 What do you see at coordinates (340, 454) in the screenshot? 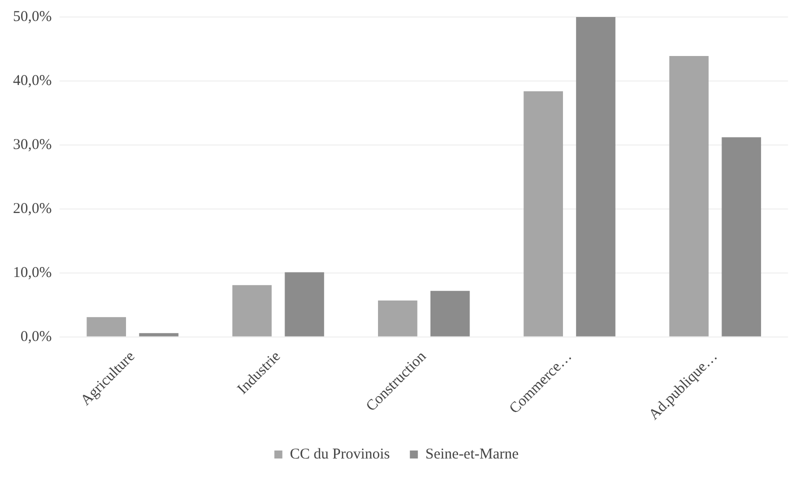
I see `legend-label: CC du Provinois` at bounding box center [340, 454].